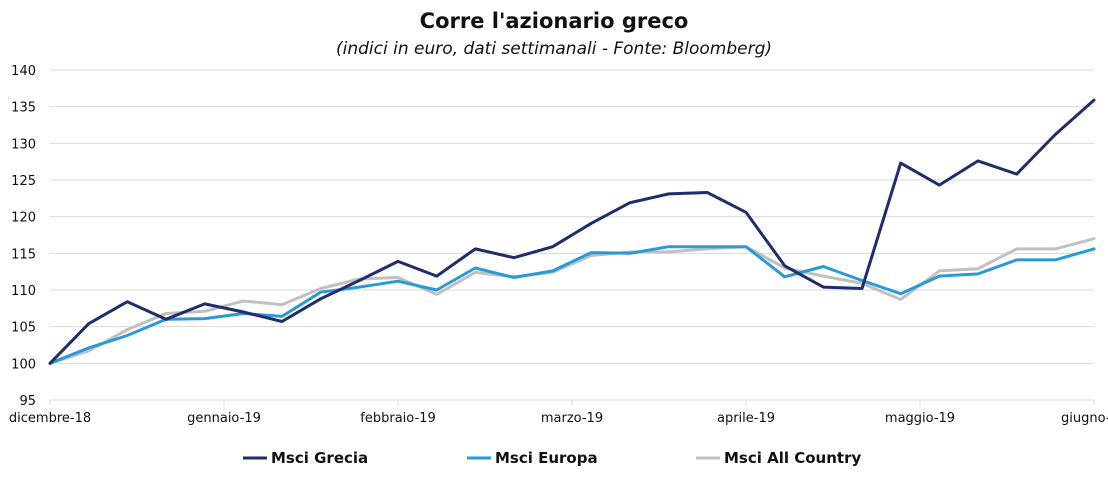 Image resolution: width=1108 pixels, height=482 pixels. What do you see at coordinates (397, 418) in the screenshot?
I see `x-tick-label: febbraio-19` at bounding box center [397, 418].